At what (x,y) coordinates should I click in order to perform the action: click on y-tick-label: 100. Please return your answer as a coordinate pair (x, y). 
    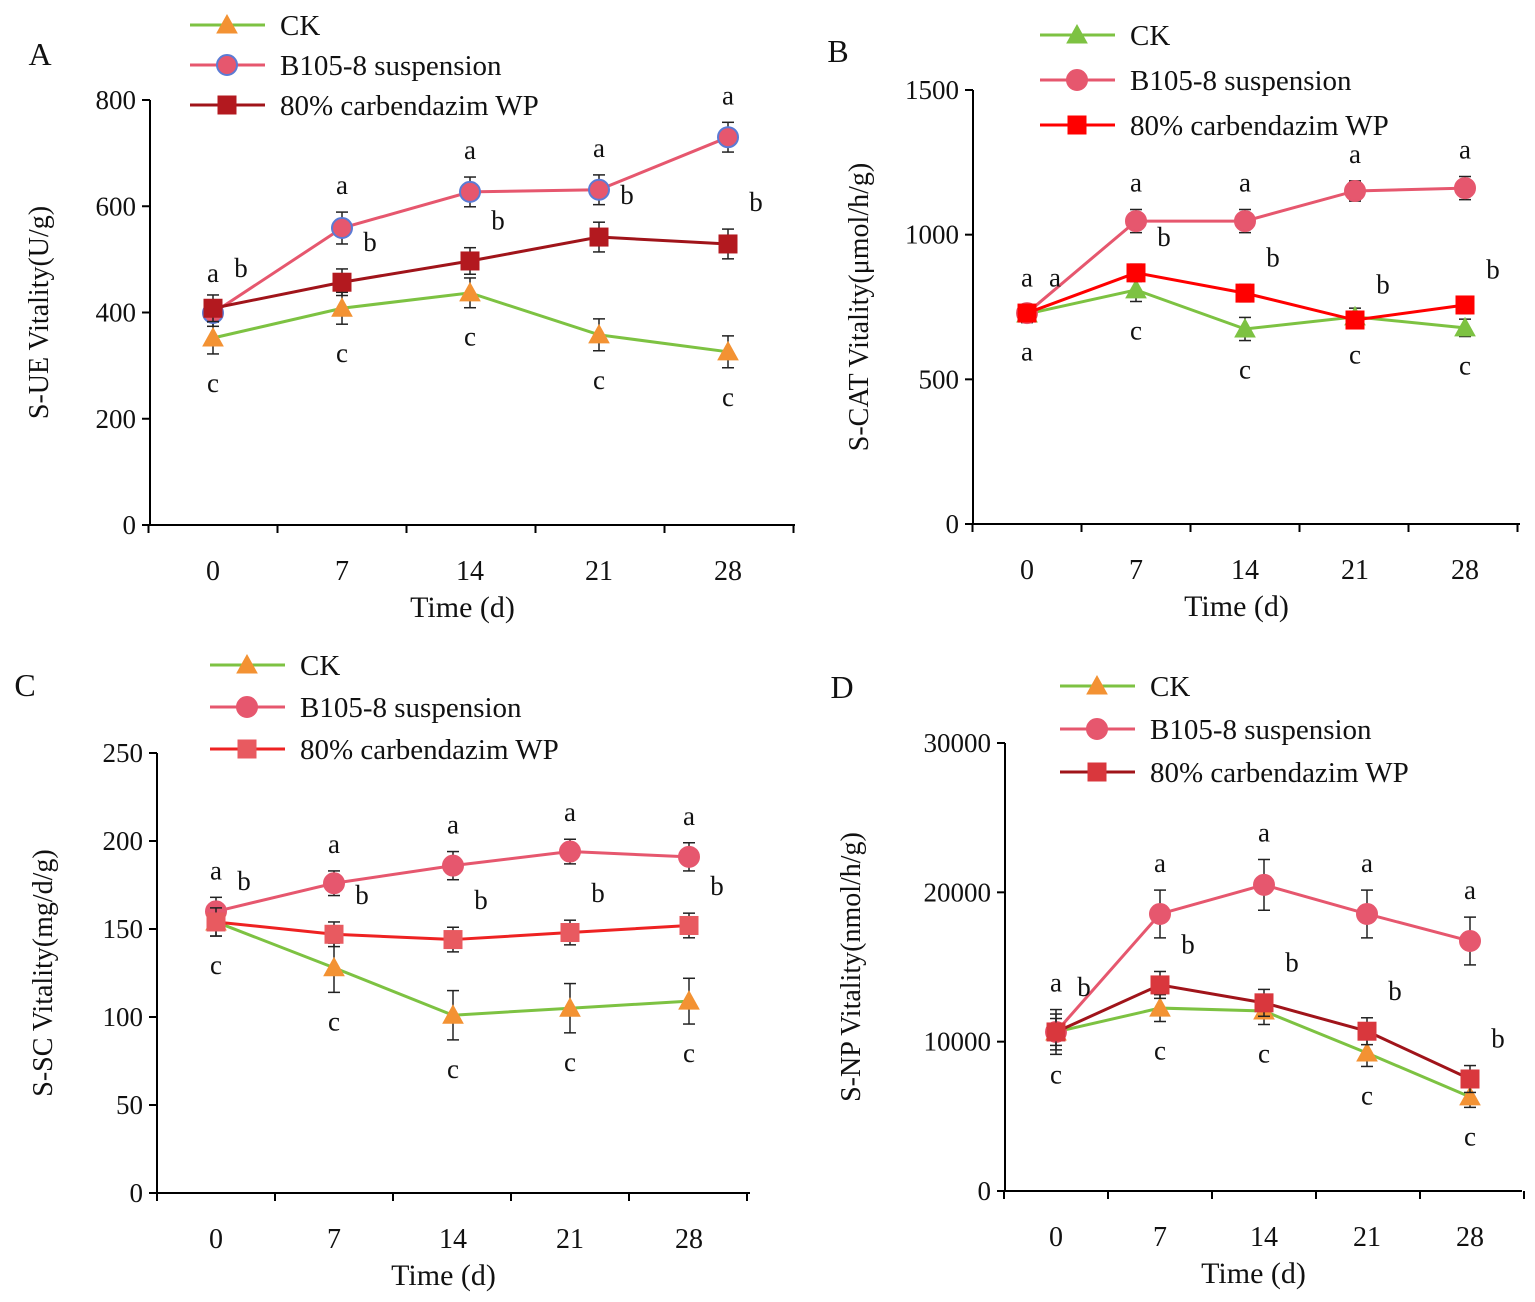
    Looking at the image, I should click on (123, 1017).